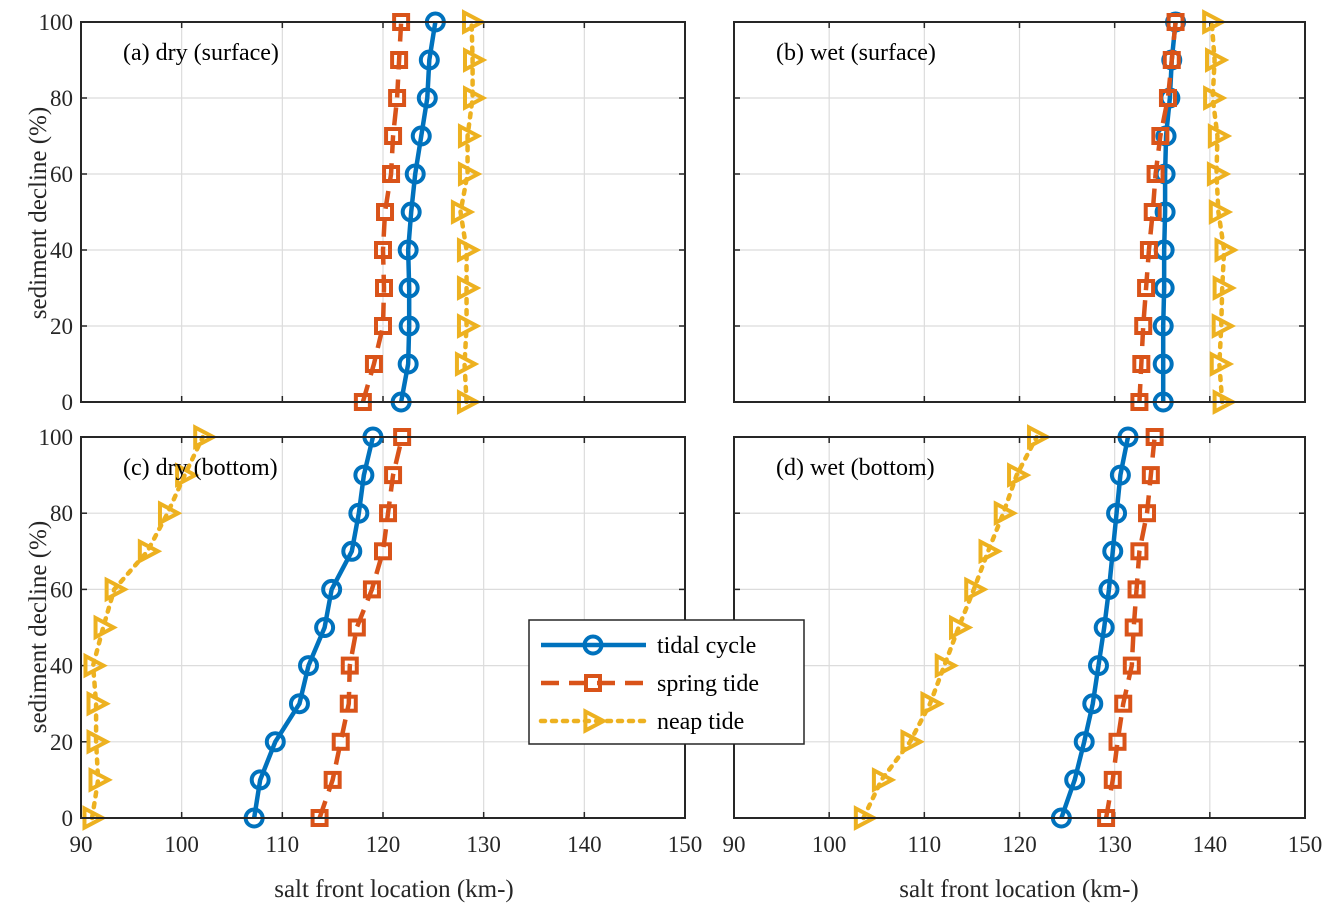 The height and width of the screenshot is (909, 1342). I want to click on legend-label: neap tide, so click(700, 722).